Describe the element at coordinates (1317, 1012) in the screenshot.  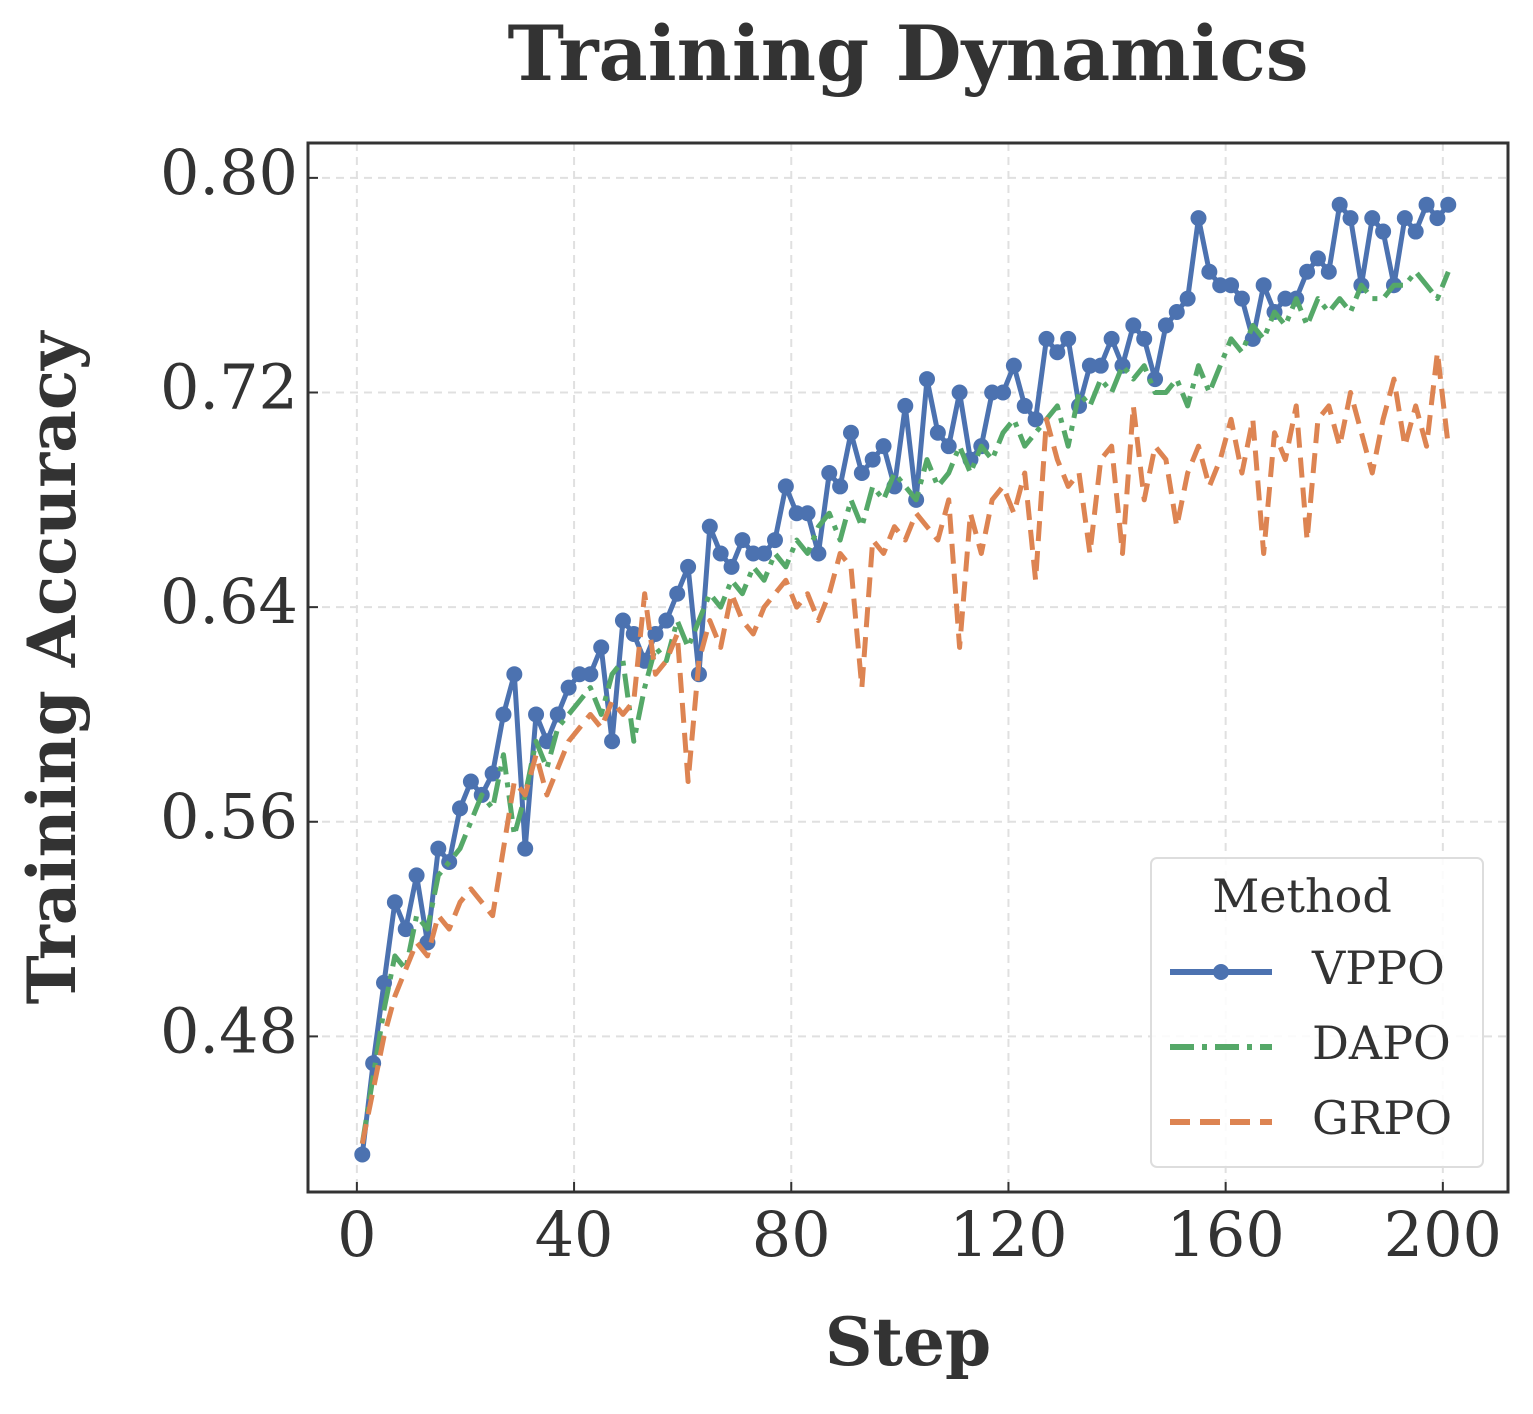
I see `legend-box` at that location.